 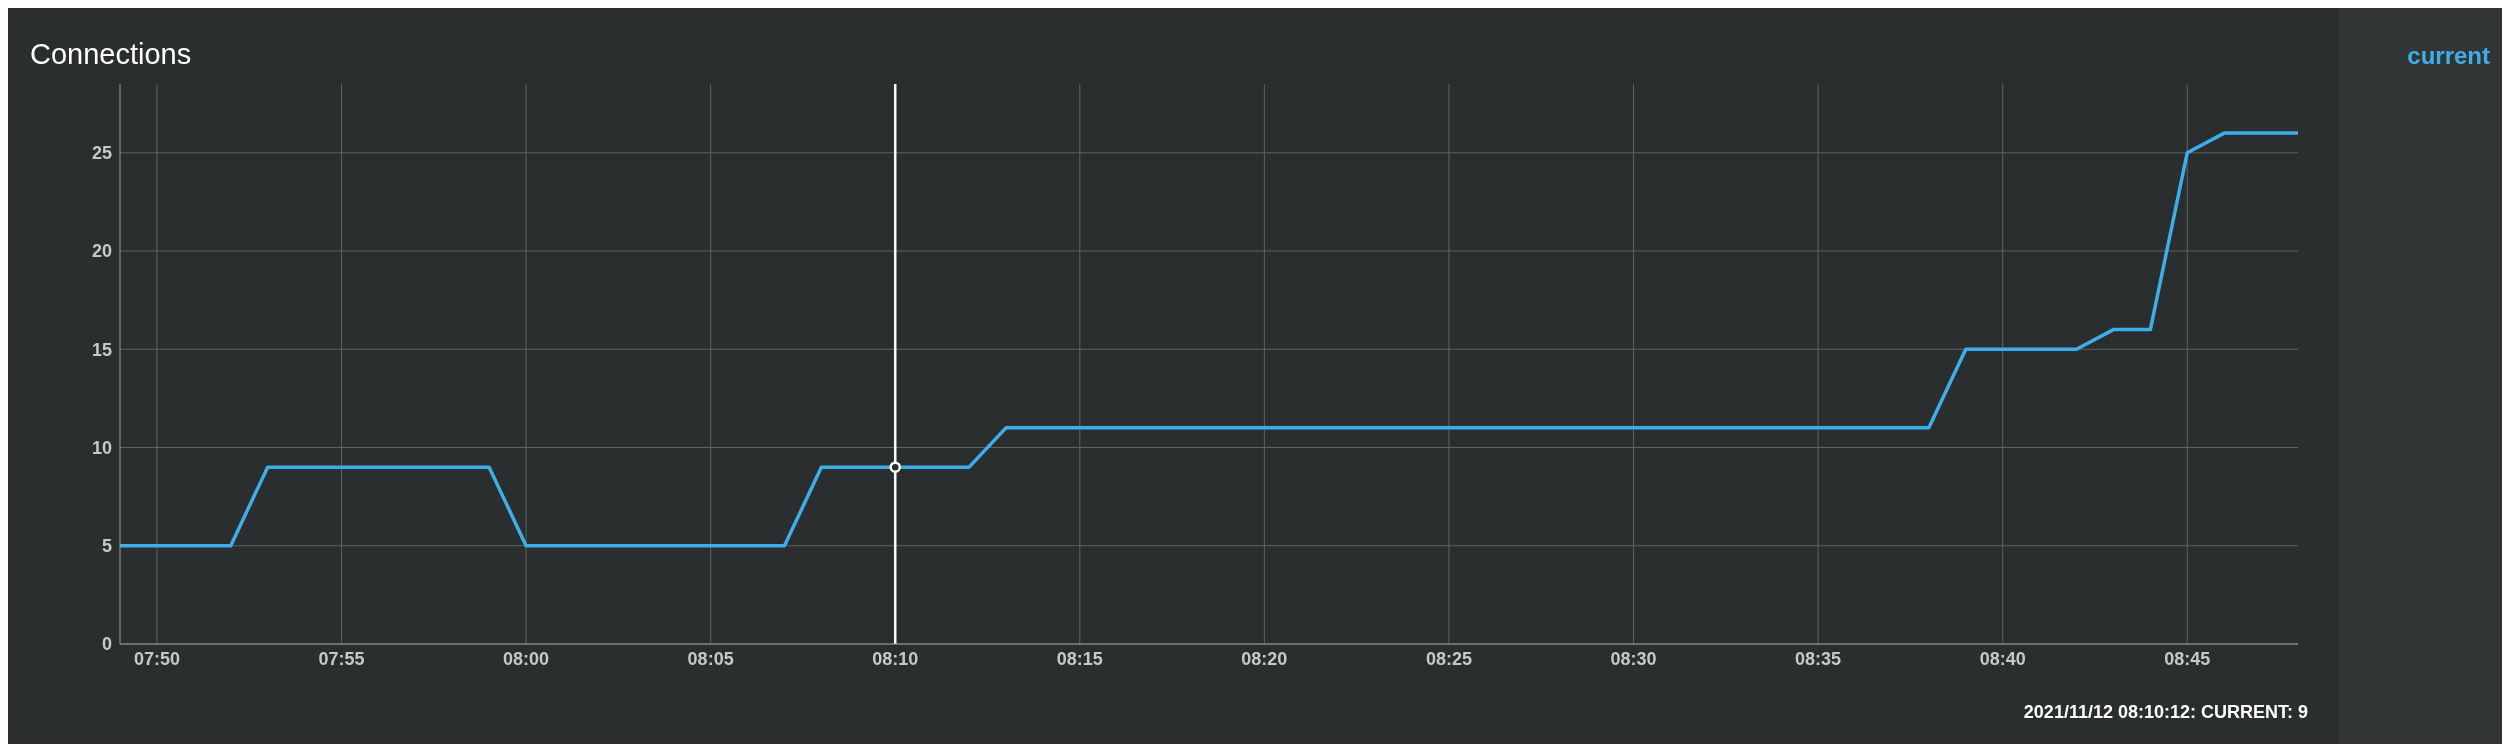 I want to click on x-tick-label: 08:20, so click(x=1264, y=658).